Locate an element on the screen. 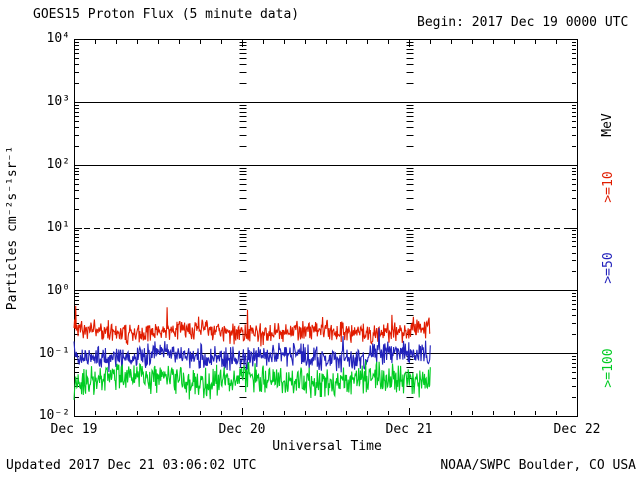  y-tick-1e1: 10¹ is located at coordinates (58, 227).